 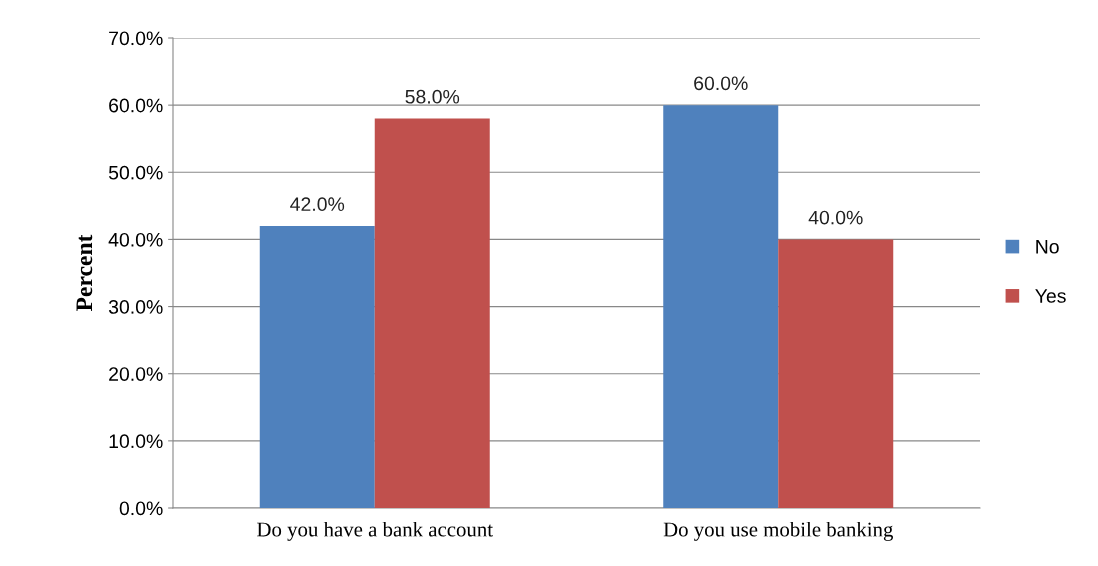 I want to click on data-label: 42.0%, so click(x=317, y=204).